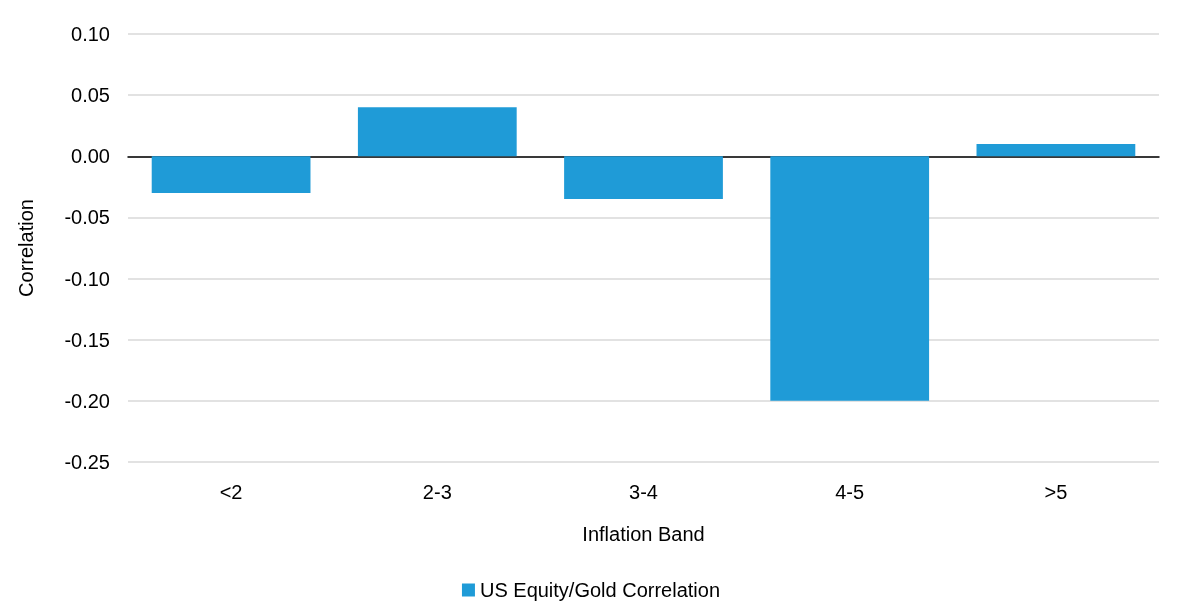 The image size is (1182, 613). Describe the element at coordinates (90, 156) in the screenshot. I see `y-tick-label: 0.00` at that location.